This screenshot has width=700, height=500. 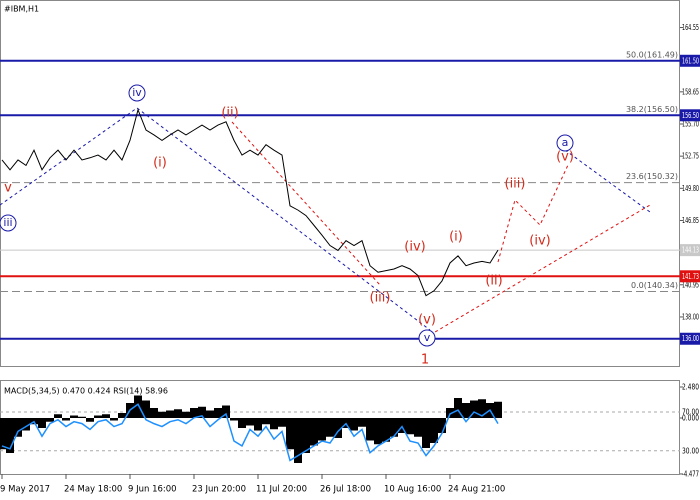 I want to click on price-label: 144.13, so click(x=690, y=250).